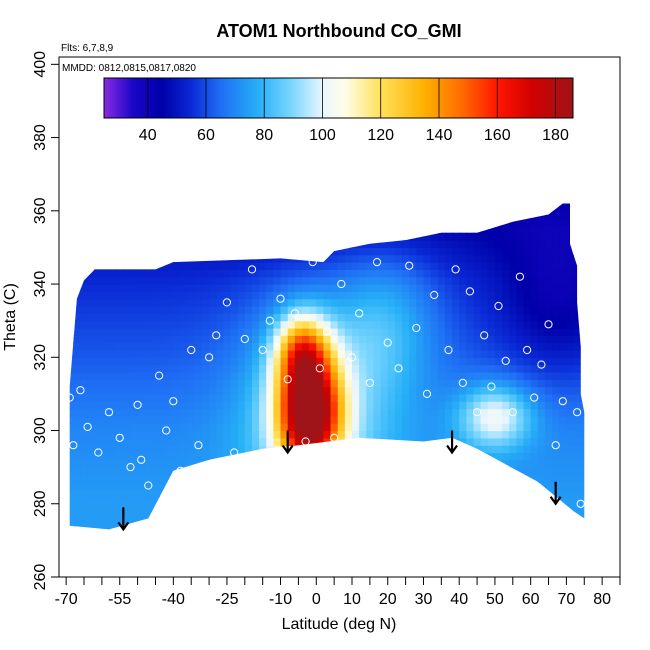  What do you see at coordinates (40, 64) in the screenshot?
I see `y-tick-label: 400` at bounding box center [40, 64].